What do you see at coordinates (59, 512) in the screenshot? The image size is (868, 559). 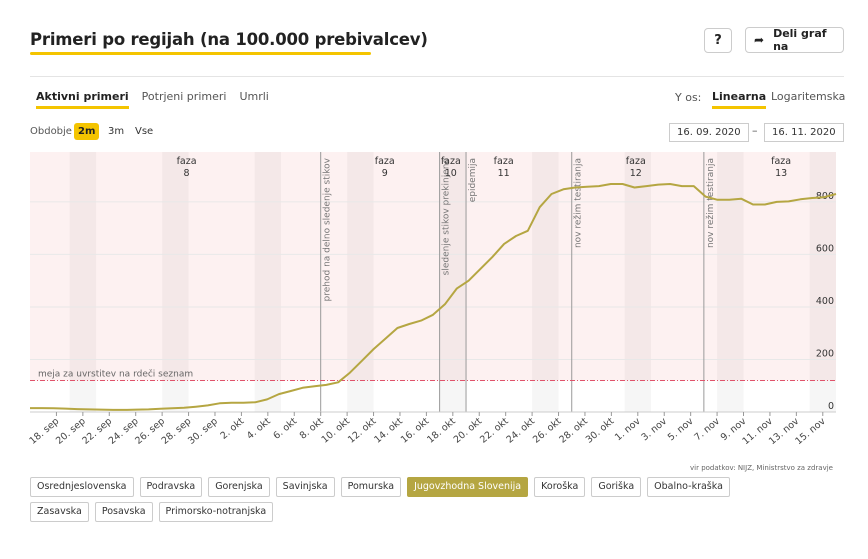 I see `region-button-zasavska: Zasavska` at bounding box center [59, 512].